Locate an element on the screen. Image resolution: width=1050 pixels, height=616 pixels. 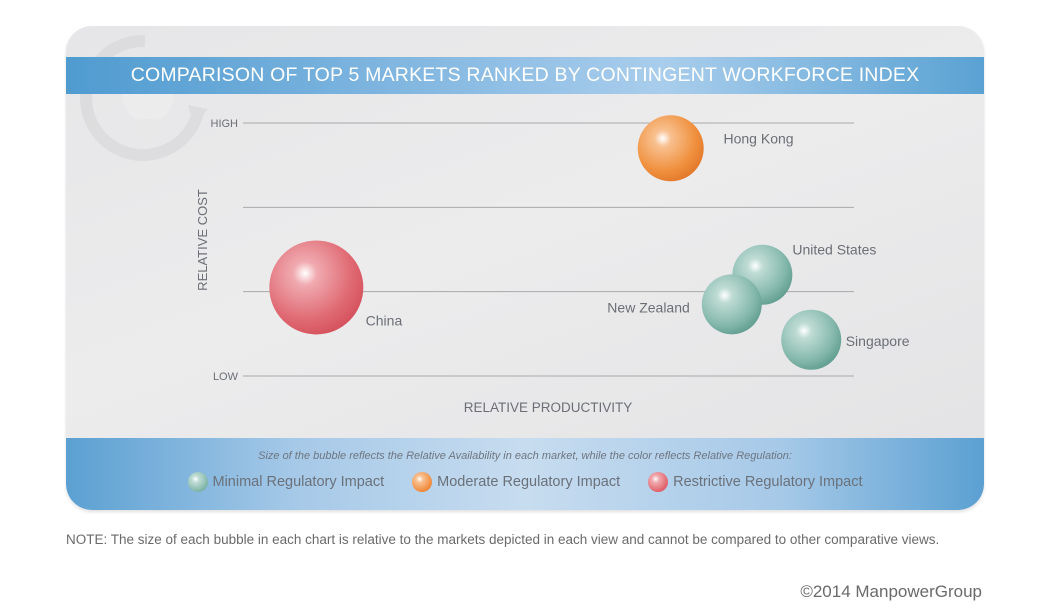
copyright: ©2014 ManpowerGroup is located at coordinates (891, 591).